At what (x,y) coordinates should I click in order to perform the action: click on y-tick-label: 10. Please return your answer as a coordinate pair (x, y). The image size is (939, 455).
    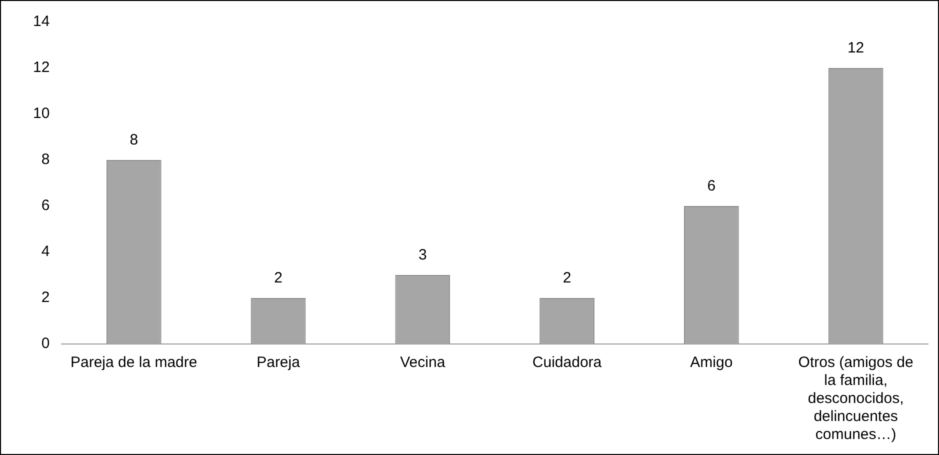
    Looking at the image, I should click on (41, 113).